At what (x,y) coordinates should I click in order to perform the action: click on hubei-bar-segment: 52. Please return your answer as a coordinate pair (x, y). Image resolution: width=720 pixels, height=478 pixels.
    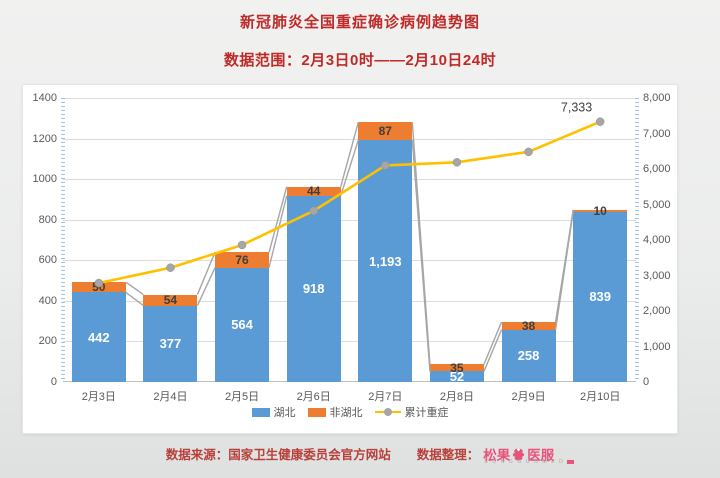
    Looking at the image, I should click on (456, 377).